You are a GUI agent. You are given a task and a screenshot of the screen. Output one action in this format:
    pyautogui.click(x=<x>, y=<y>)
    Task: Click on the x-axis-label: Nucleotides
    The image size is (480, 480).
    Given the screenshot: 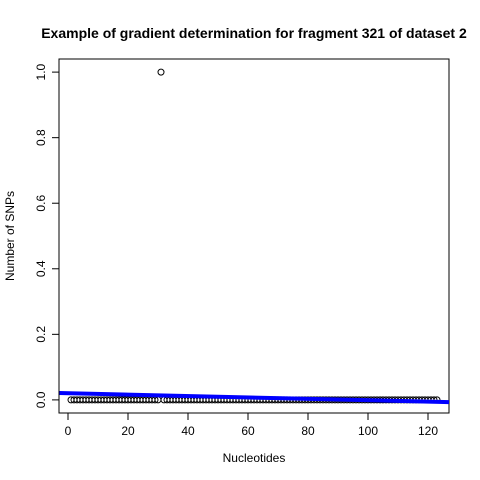 What is the action you would take?
    pyautogui.click(x=254, y=458)
    